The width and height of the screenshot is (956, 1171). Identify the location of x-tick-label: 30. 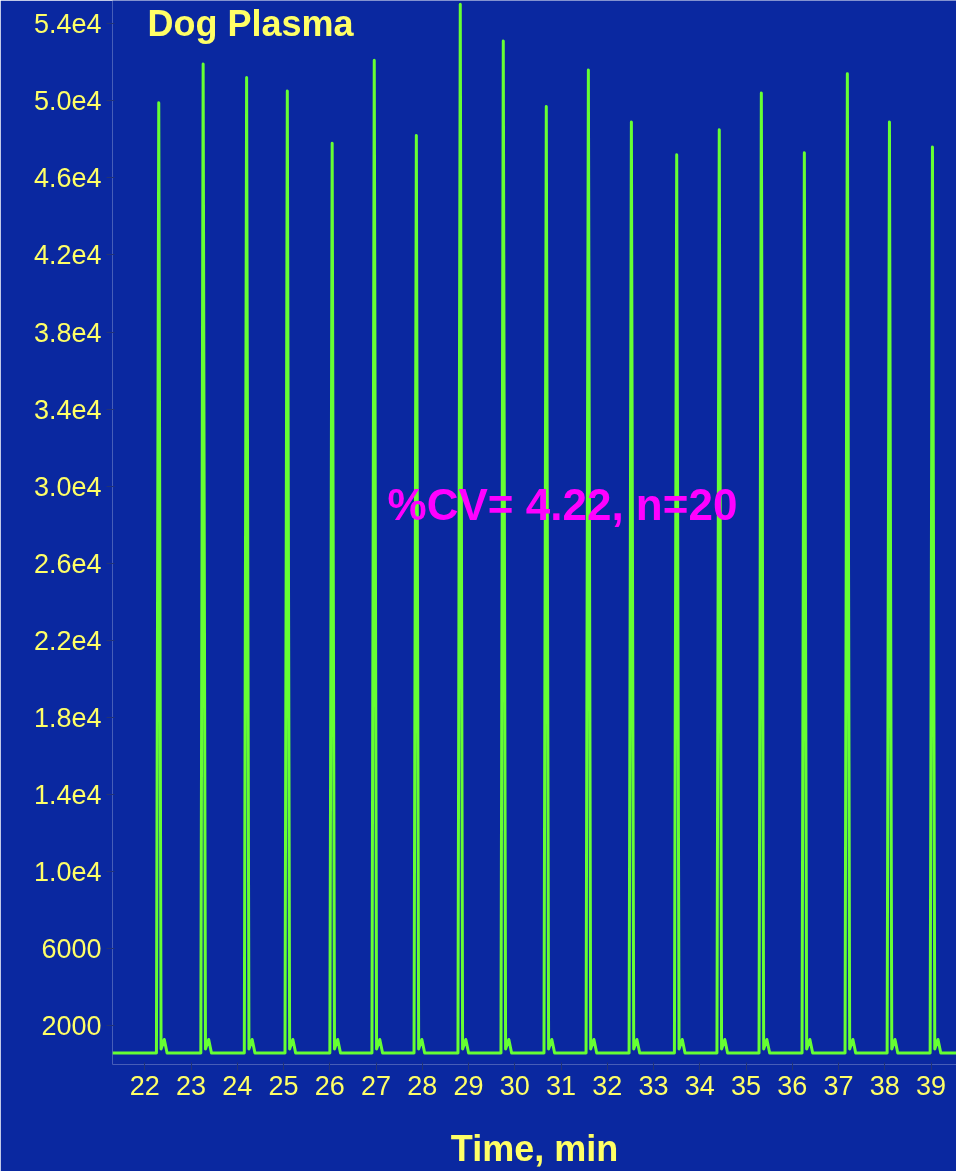
(514, 1085).